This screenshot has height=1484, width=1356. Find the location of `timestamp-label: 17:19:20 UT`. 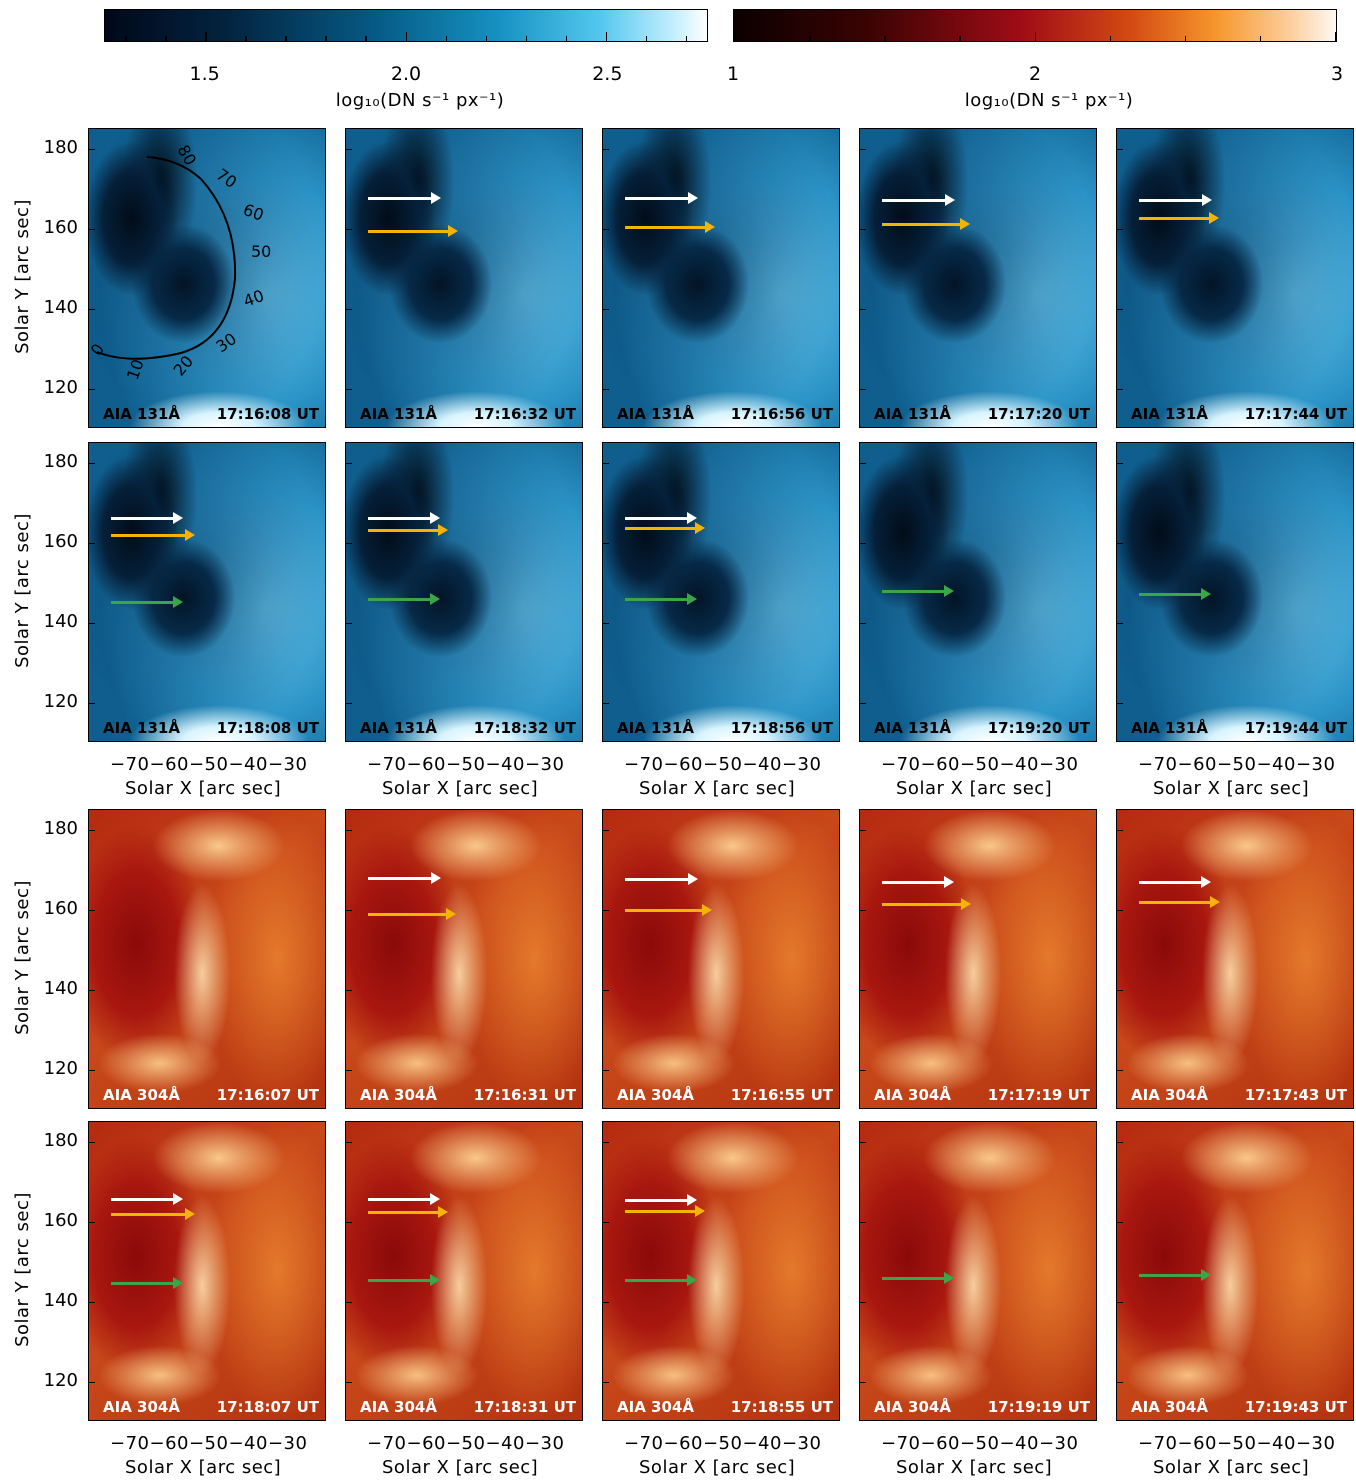

timestamp-label: 17:19:20 UT is located at coordinates (1038, 728).